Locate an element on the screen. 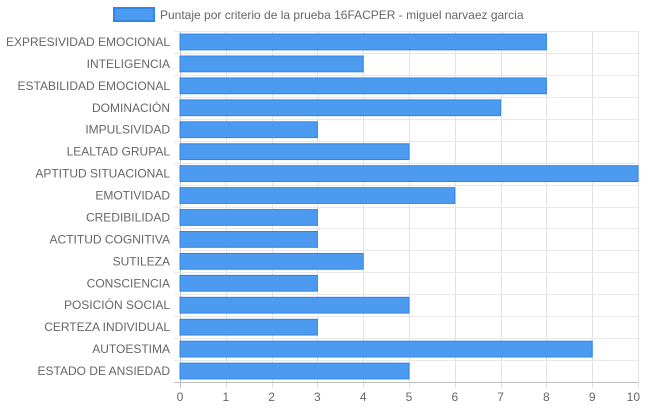 This screenshot has width=648, height=410. category-label: LEALTAD GRUPAL is located at coordinates (119, 152).